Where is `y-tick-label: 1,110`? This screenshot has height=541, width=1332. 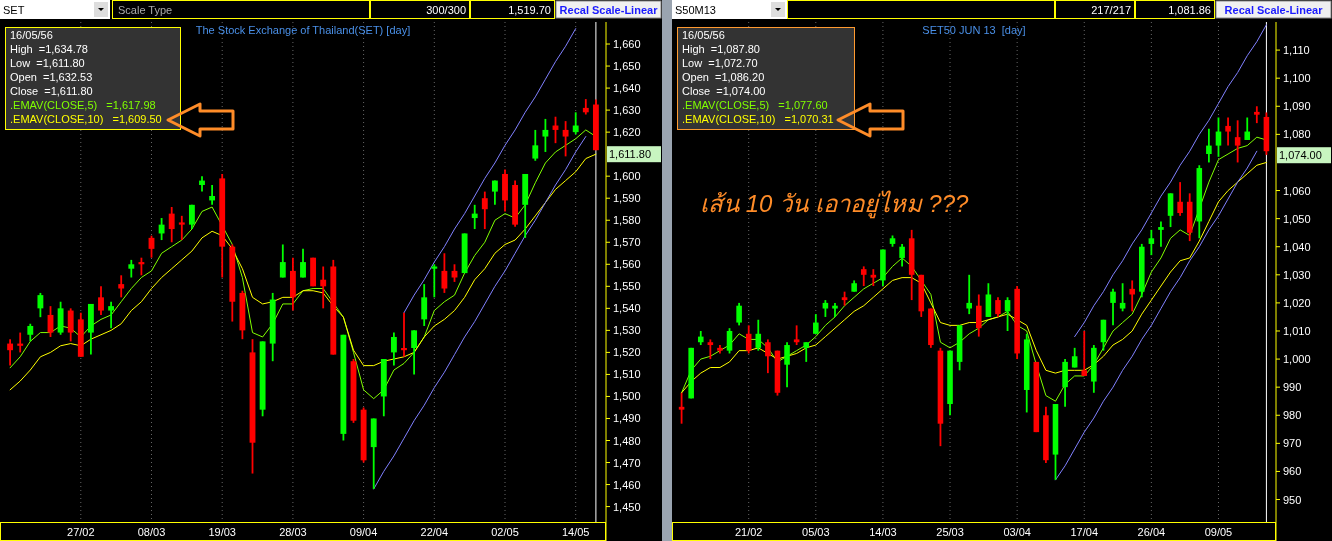 y-tick-label: 1,110 is located at coordinates (1296, 50).